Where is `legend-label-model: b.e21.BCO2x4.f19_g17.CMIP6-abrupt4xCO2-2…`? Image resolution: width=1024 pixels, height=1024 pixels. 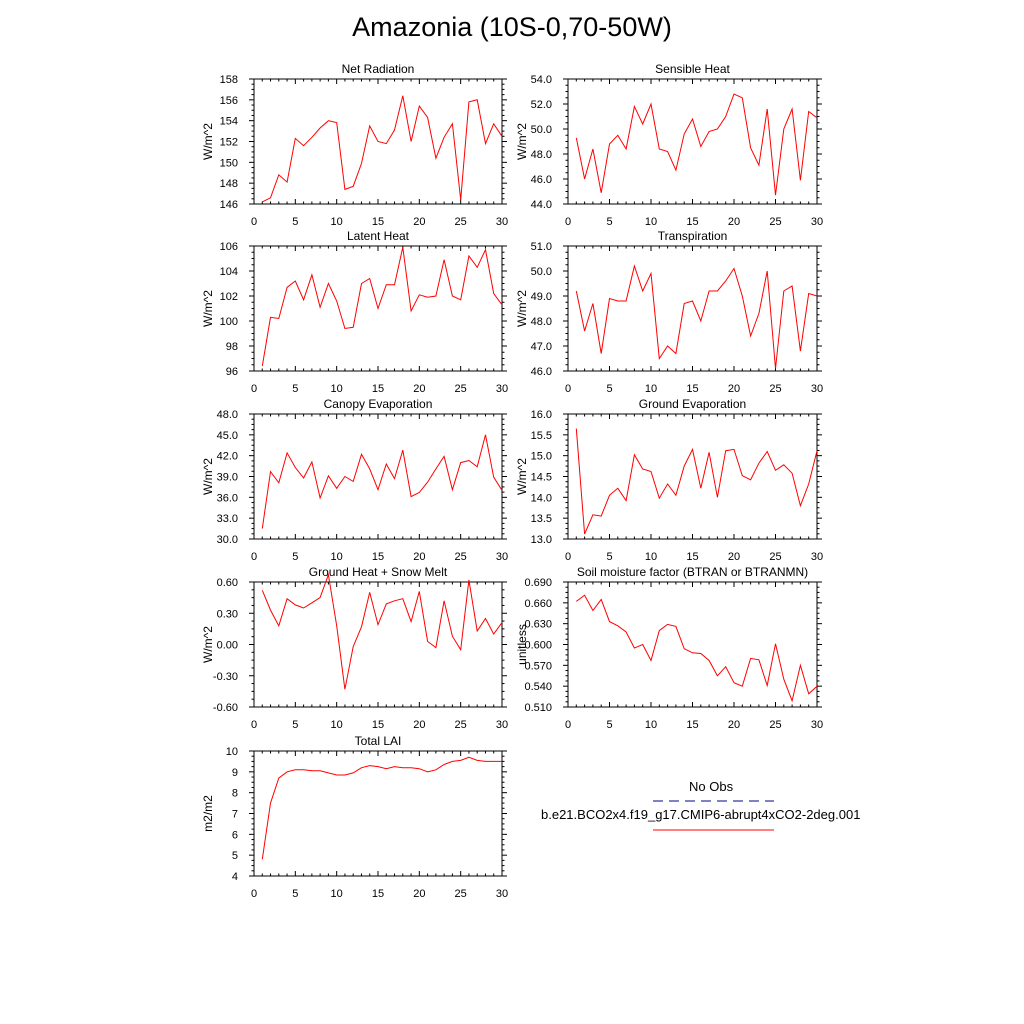
legend-label-model: b.e21.BCO2x4.f19_g17.CMIP6-abrupt4xCO2-2… is located at coordinates (701, 814).